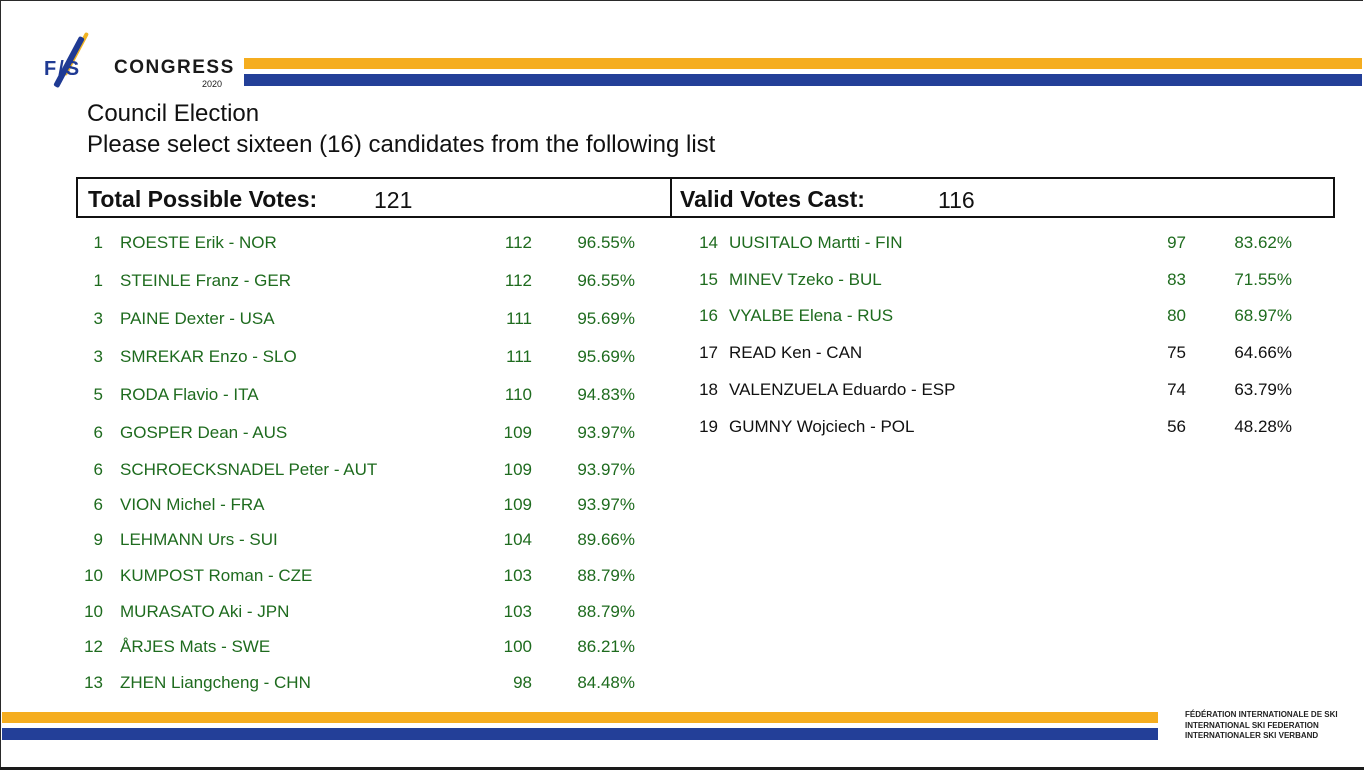  What do you see at coordinates (204, 432) in the screenshot?
I see `candidate-name: GOSPER Dean - AUS` at bounding box center [204, 432].